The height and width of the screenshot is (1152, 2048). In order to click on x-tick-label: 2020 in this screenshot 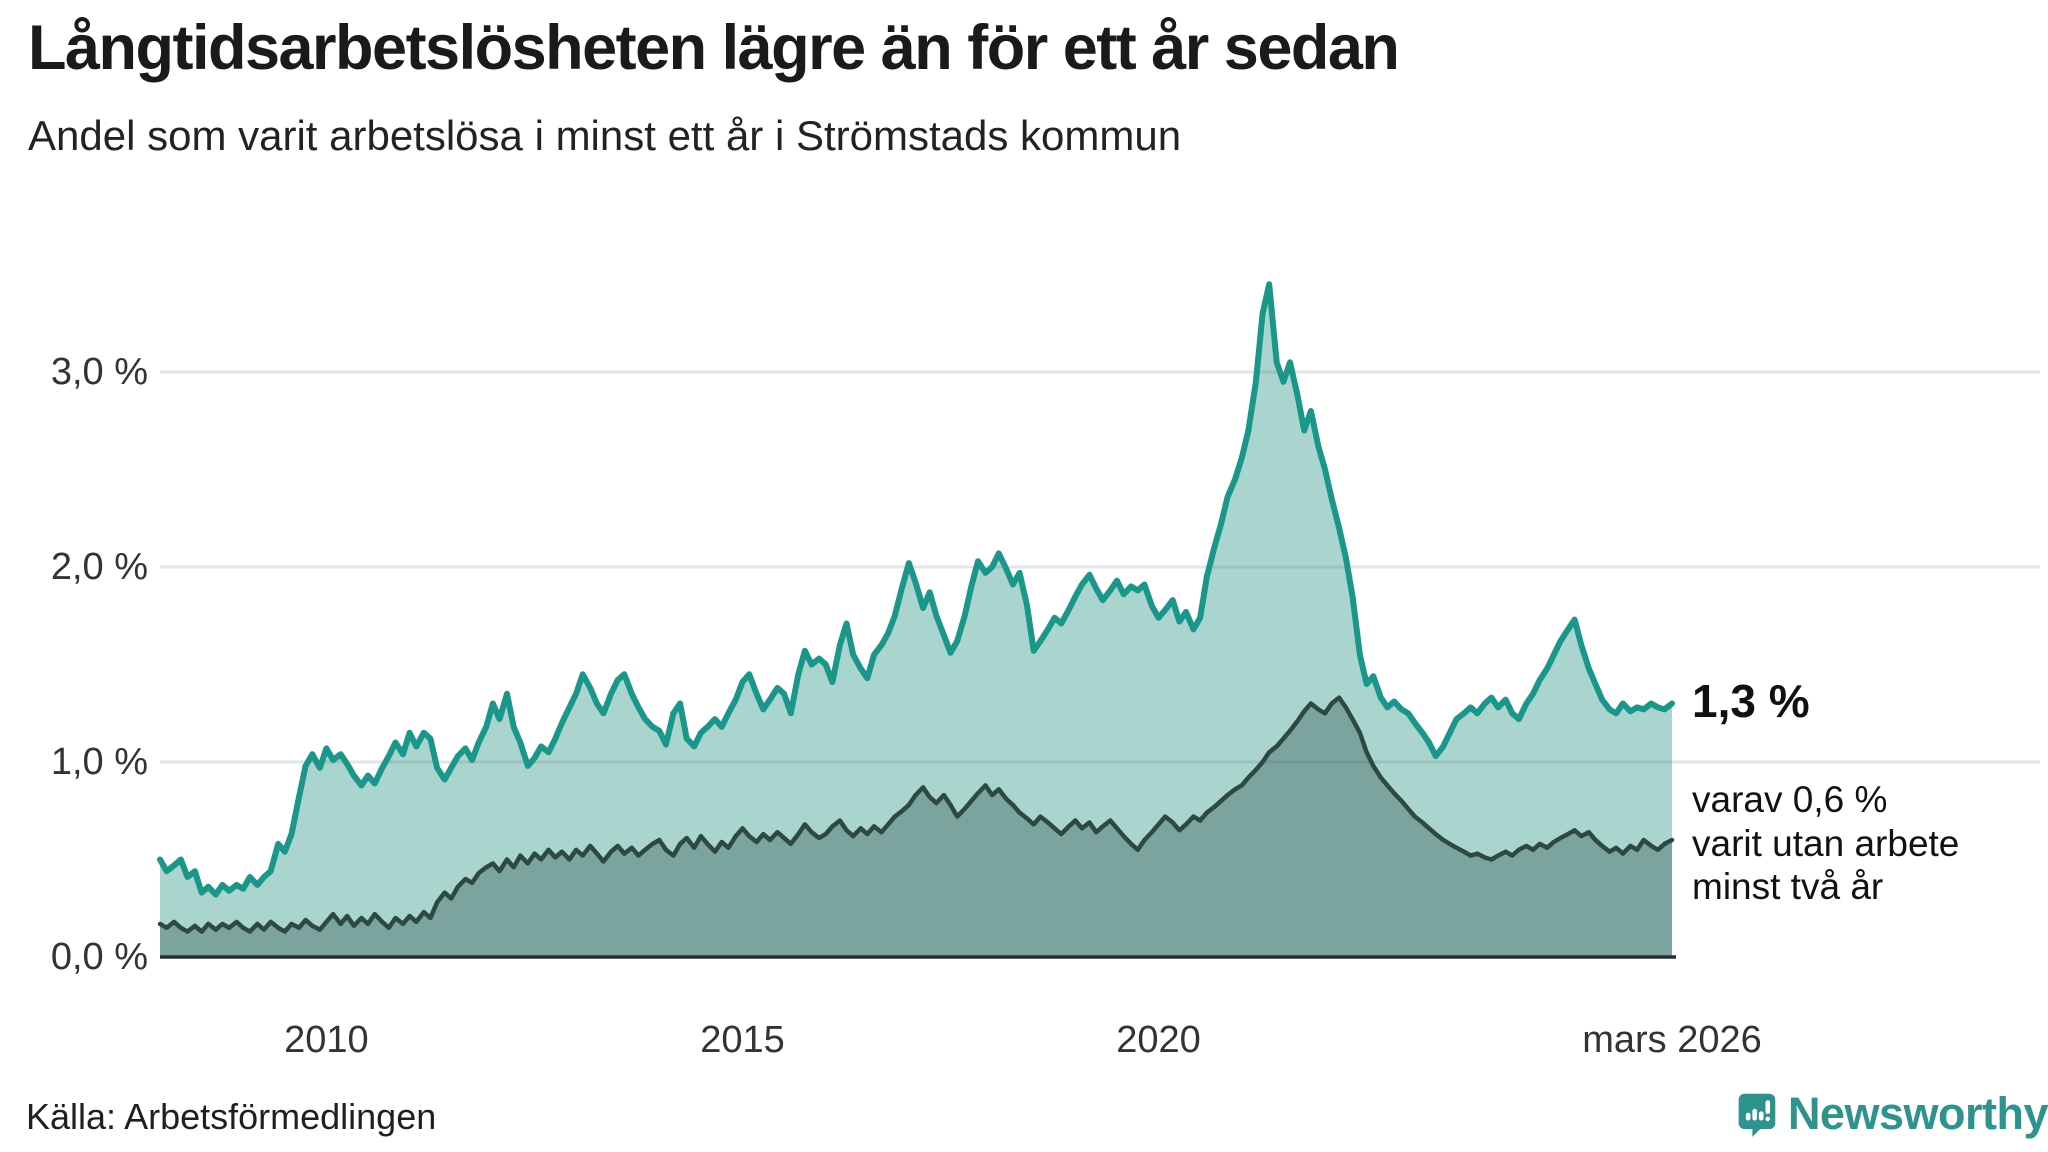, I will do `click(1158, 1040)`.